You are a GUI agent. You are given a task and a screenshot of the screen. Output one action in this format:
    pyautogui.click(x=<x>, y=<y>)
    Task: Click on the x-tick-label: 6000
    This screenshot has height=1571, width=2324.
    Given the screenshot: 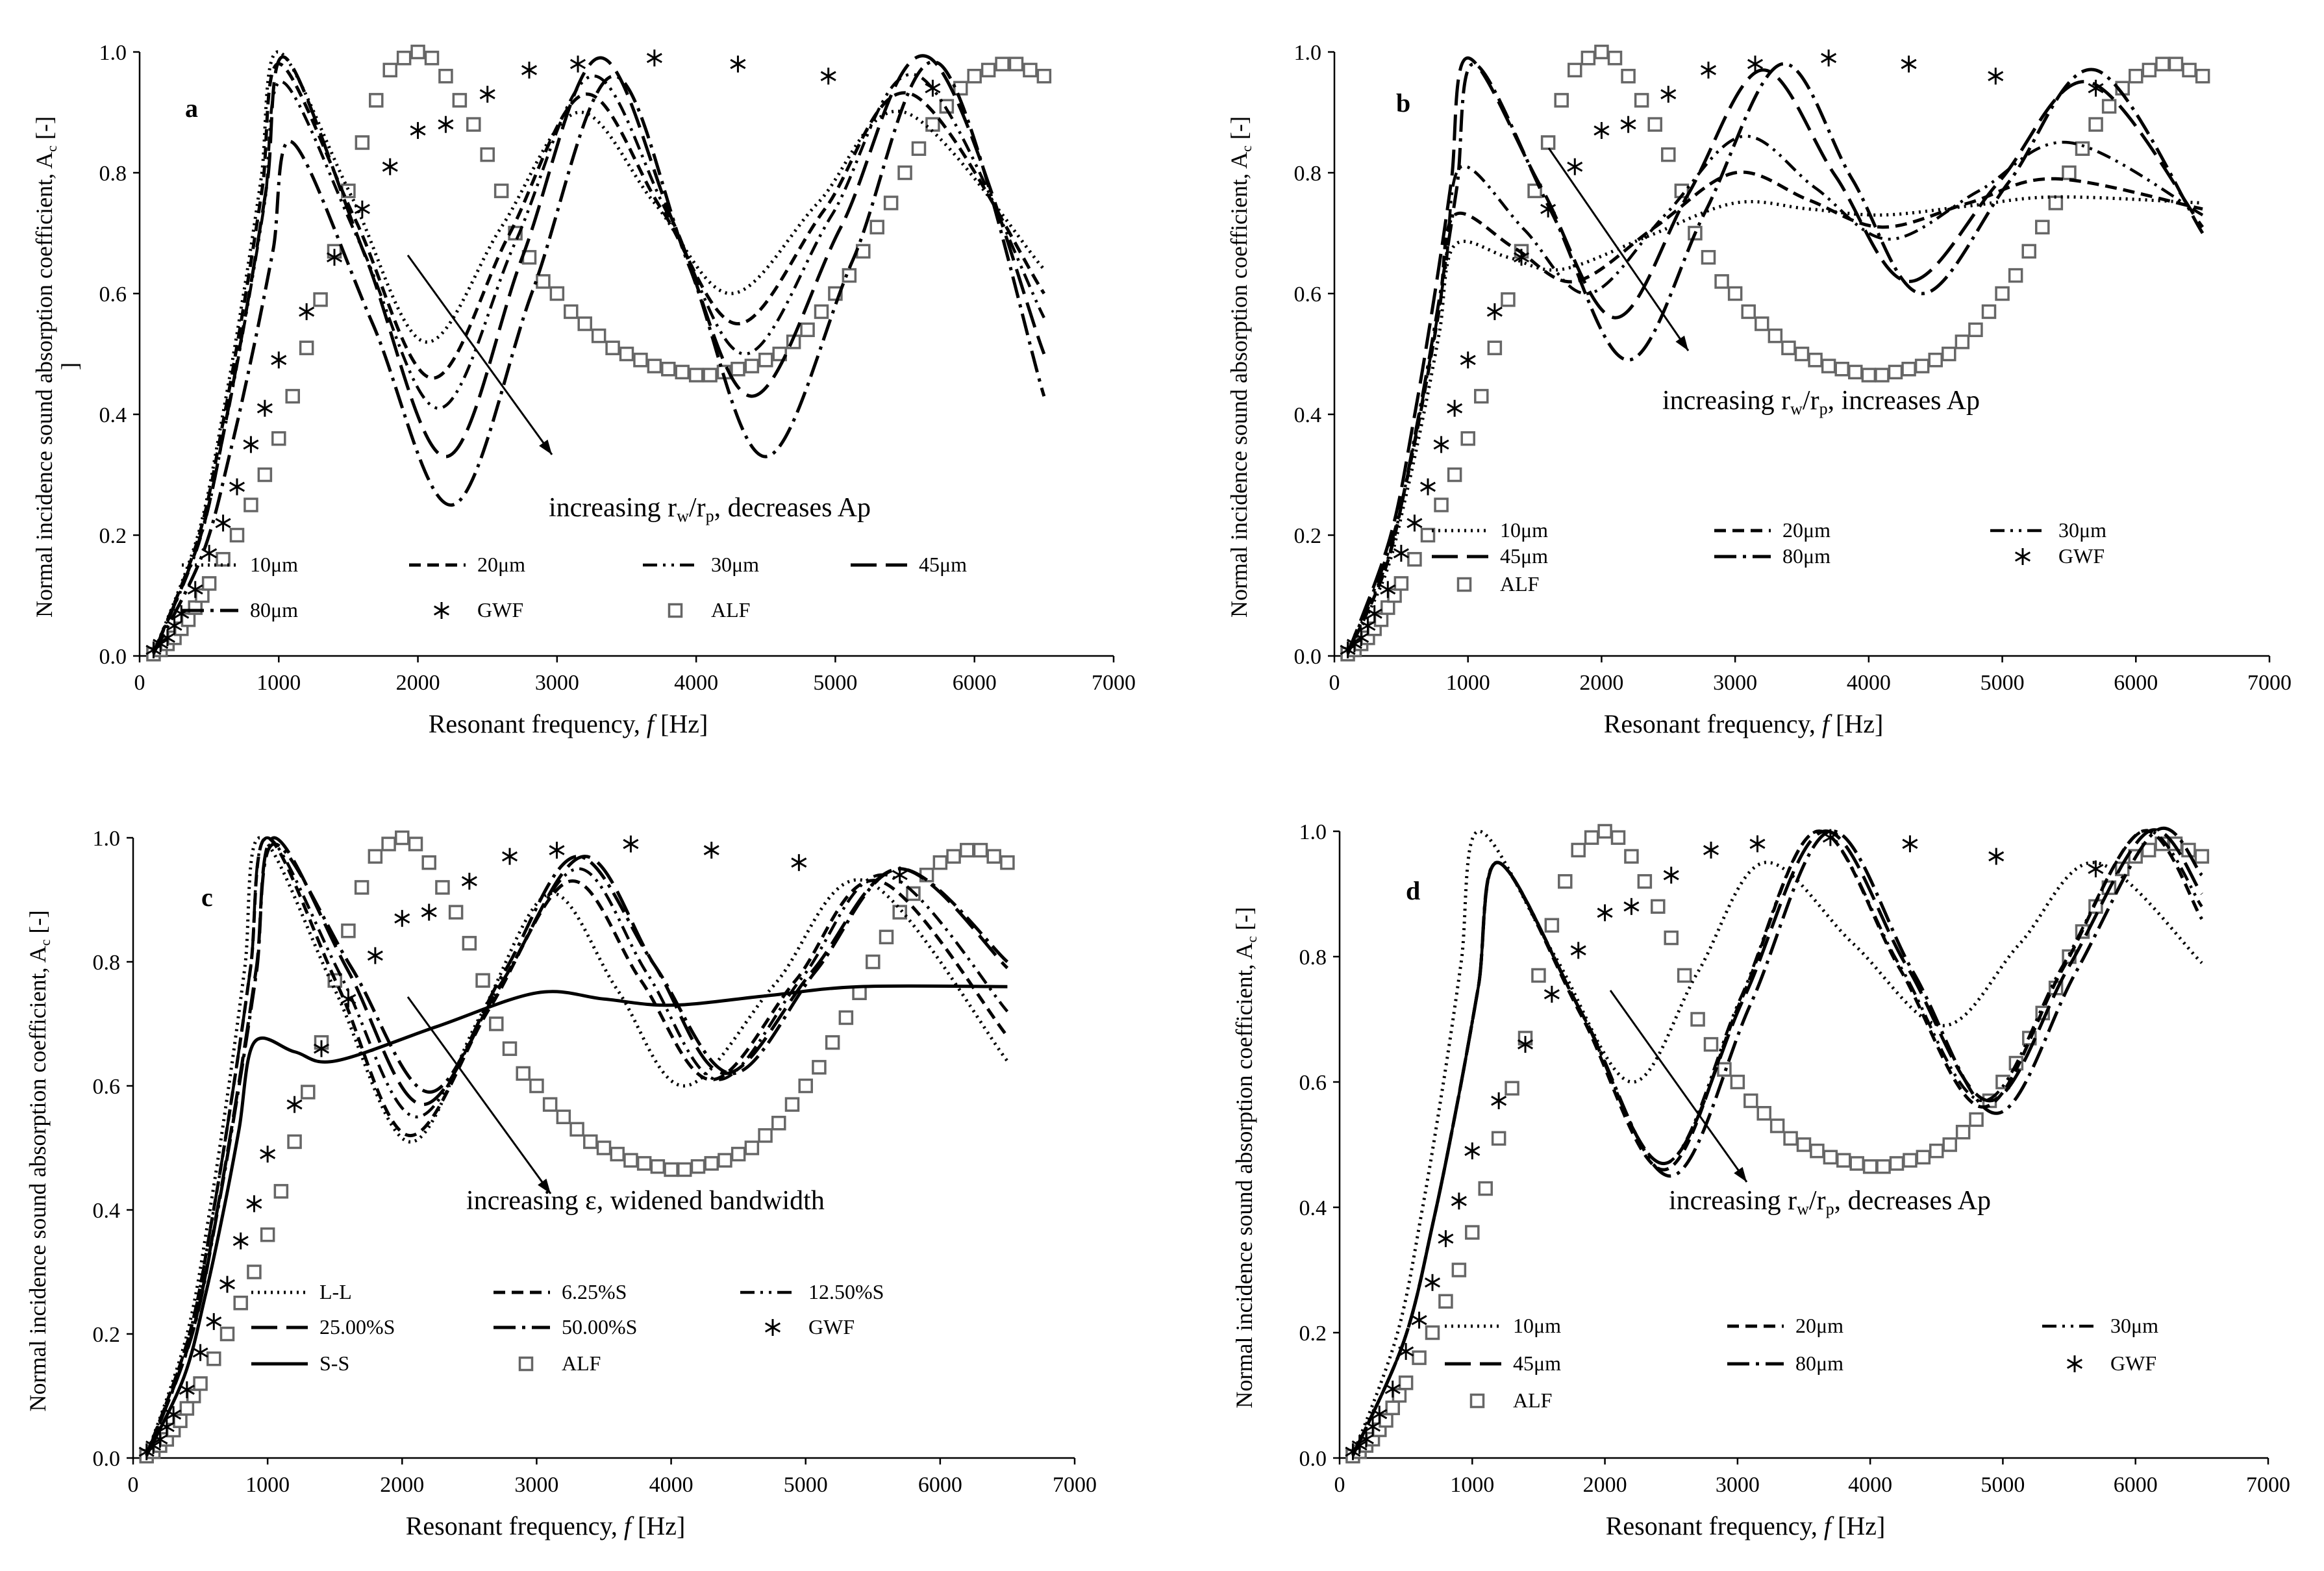 What is the action you would take?
    pyautogui.click(x=2136, y=1485)
    